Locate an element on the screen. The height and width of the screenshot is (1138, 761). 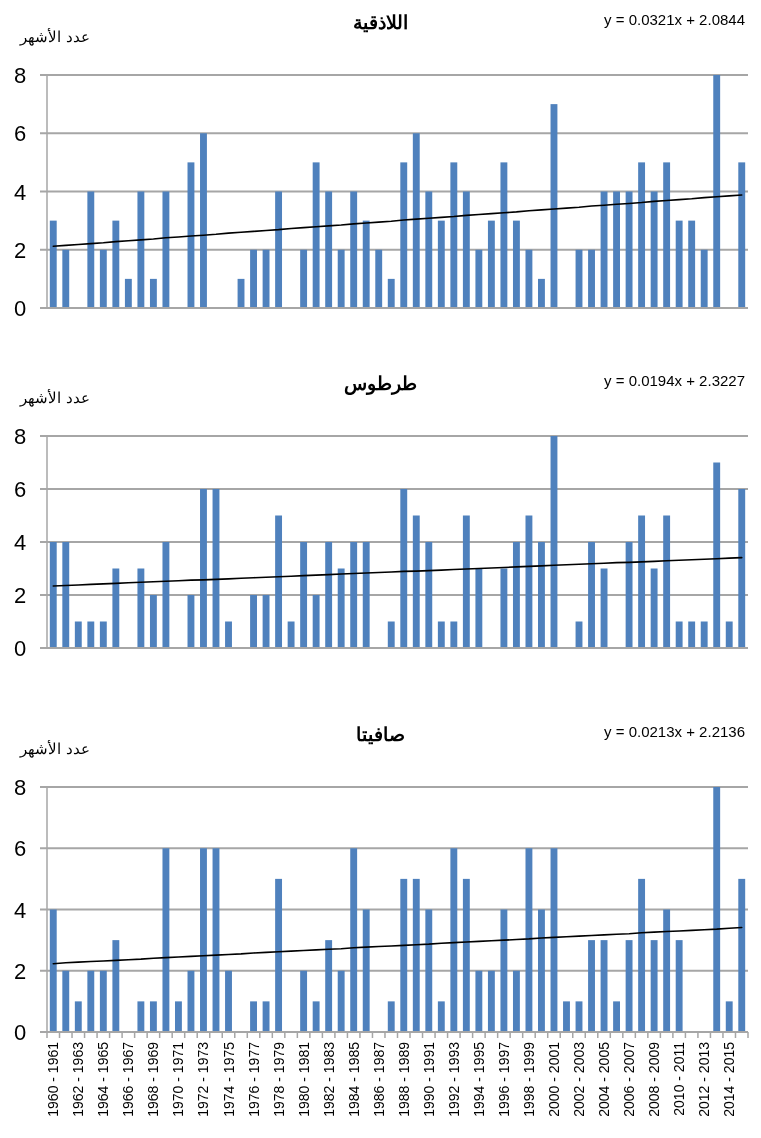
x-tick-label: 2008 - 2009 is located at coordinates (654, 1079).